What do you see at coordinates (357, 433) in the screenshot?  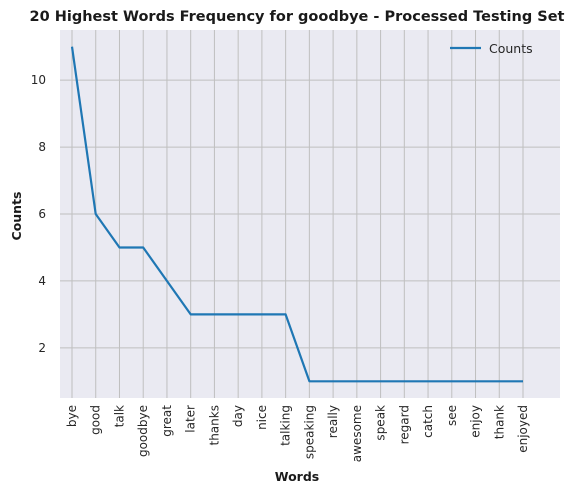 I see `x-tick-label: awesome` at bounding box center [357, 433].